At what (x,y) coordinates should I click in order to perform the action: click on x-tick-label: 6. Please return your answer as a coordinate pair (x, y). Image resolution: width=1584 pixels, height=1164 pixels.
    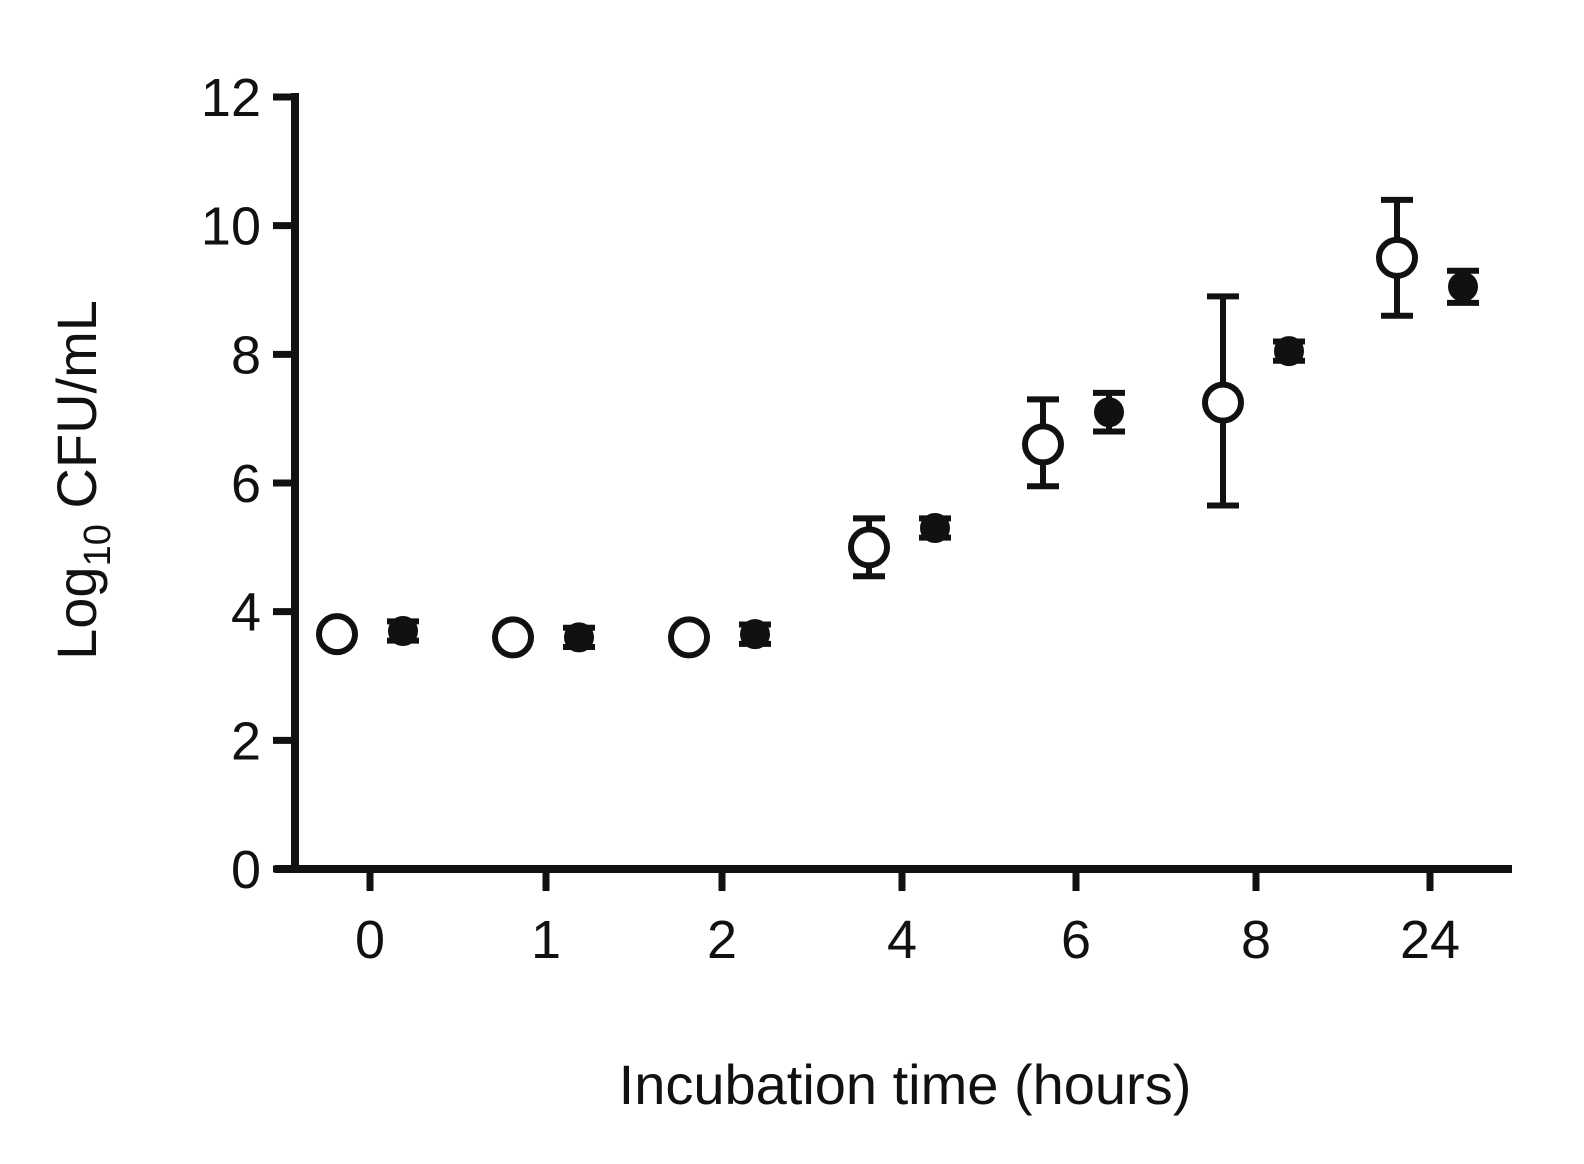
    Looking at the image, I should click on (1076, 940).